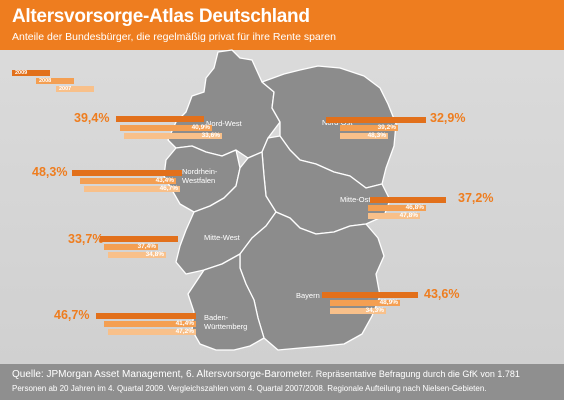 The height and width of the screenshot is (400, 564). What do you see at coordinates (166, 127) in the screenshot?
I see `bar-2008-nord-west: 40,9%` at bounding box center [166, 127].